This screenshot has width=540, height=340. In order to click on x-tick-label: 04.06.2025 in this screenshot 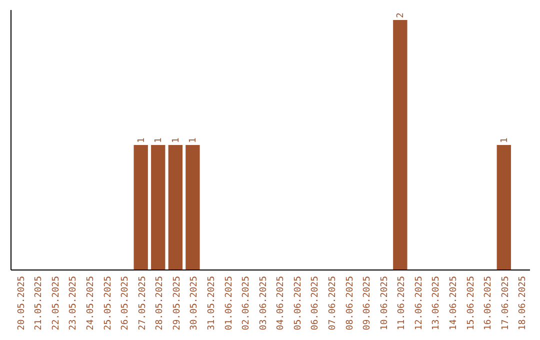, I will do `click(281, 303)`.